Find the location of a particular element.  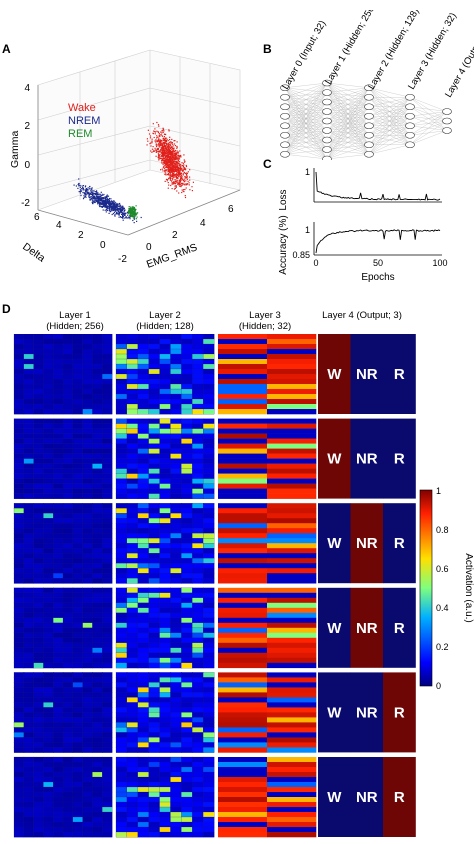

colorbar: 1 0.8 0.6 0.4 0.2 0 Activation (a.u.) is located at coordinates (446, 588).